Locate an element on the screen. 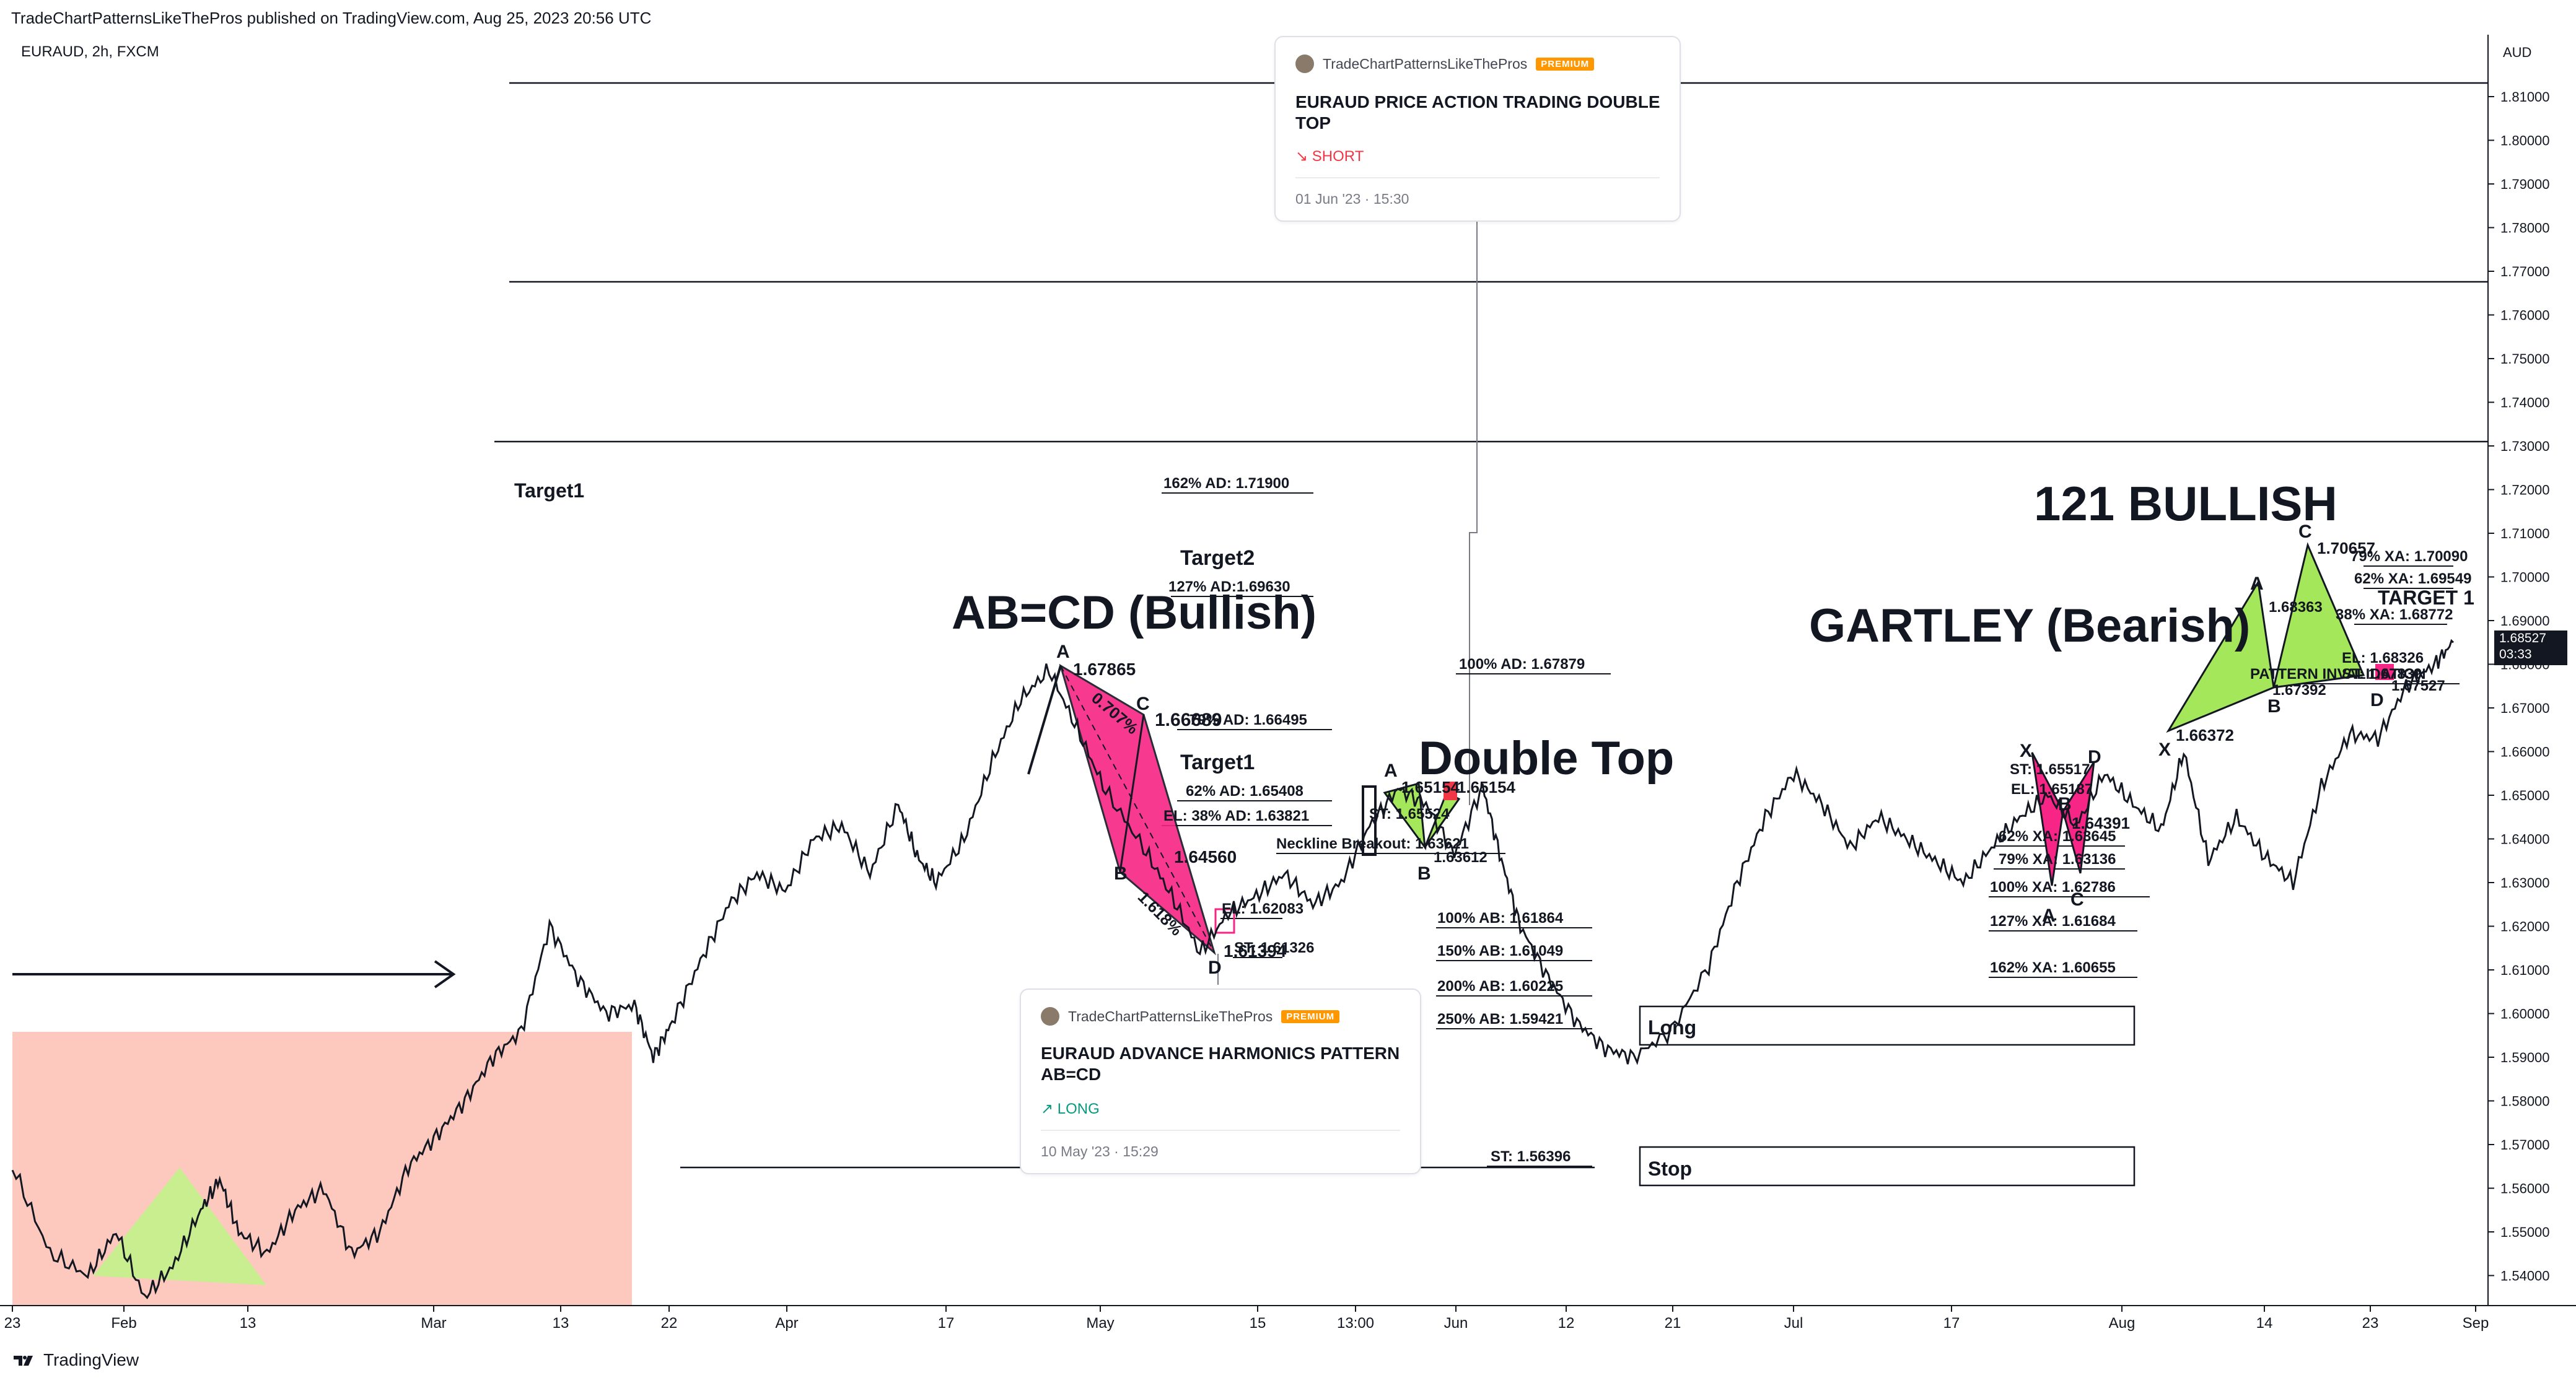  gartley-heading: GARTLEY (Bearish) is located at coordinates (2029, 626).